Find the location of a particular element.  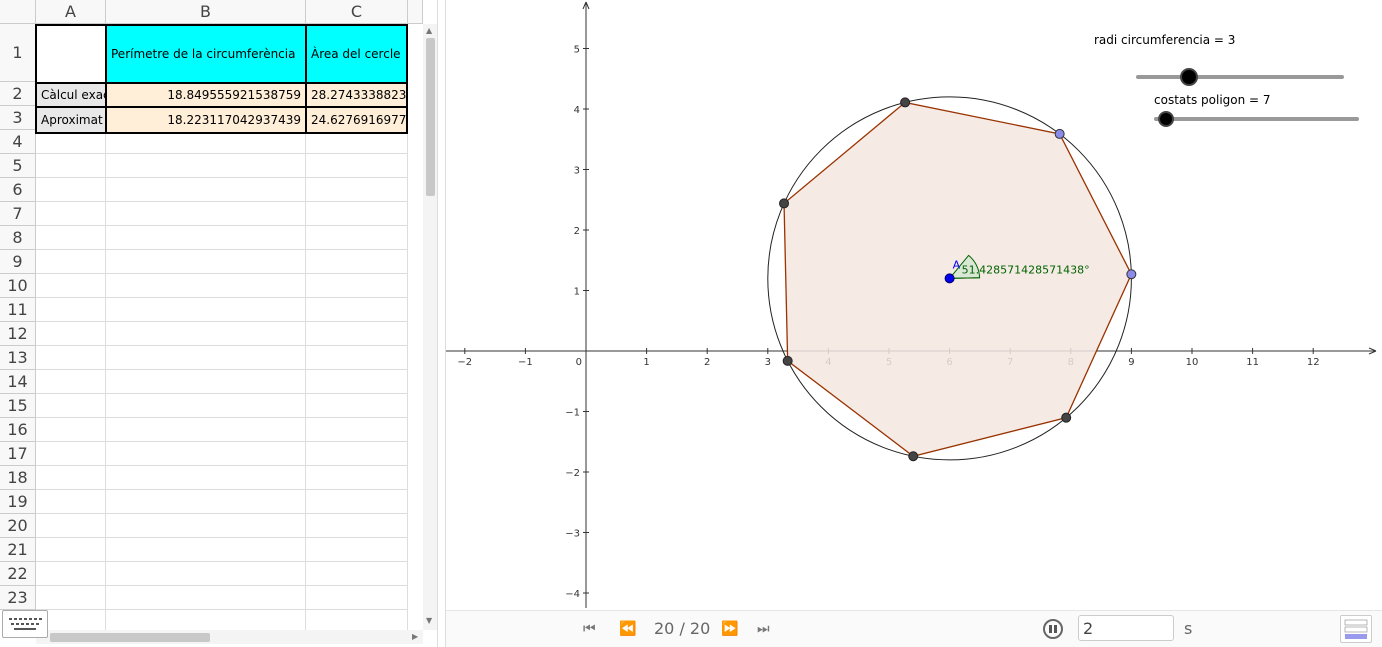

row-header-11: 11 is located at coordinates (18, 310).